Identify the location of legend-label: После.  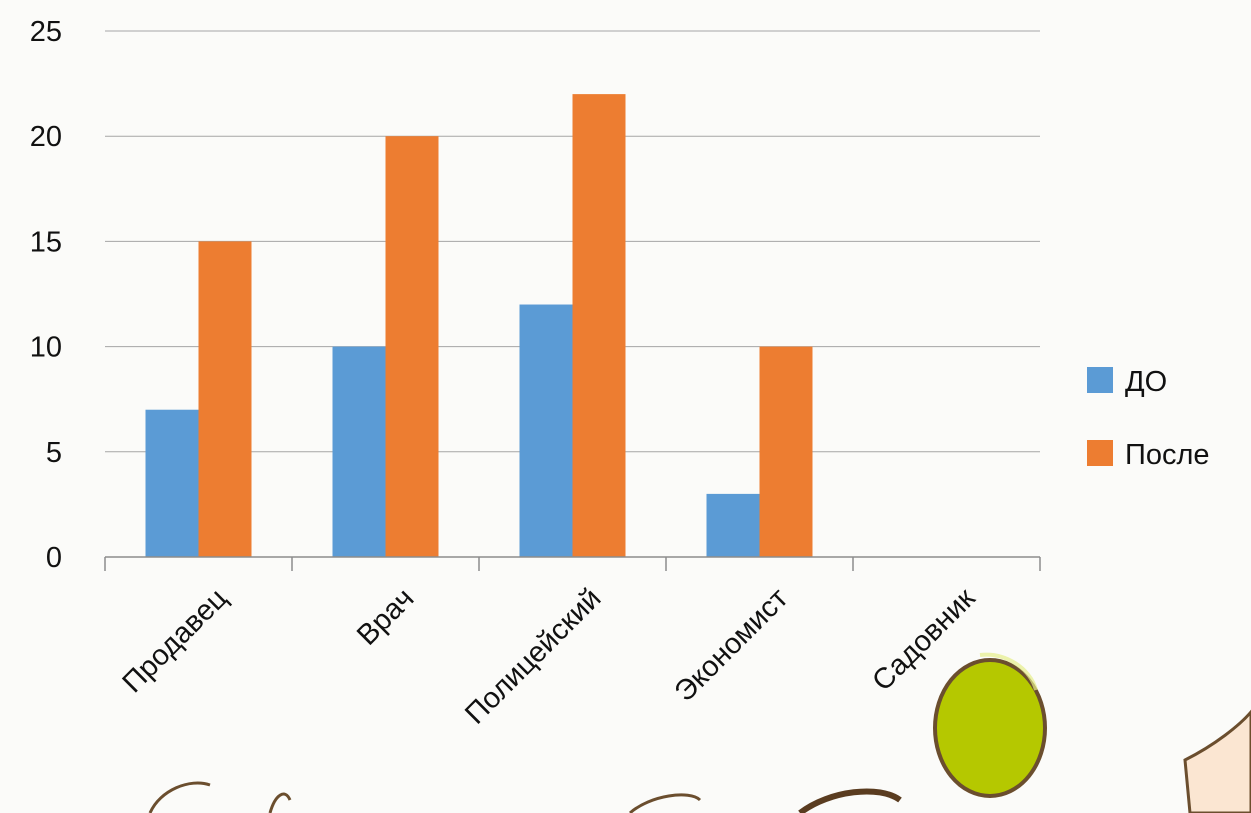
(1167, 455).